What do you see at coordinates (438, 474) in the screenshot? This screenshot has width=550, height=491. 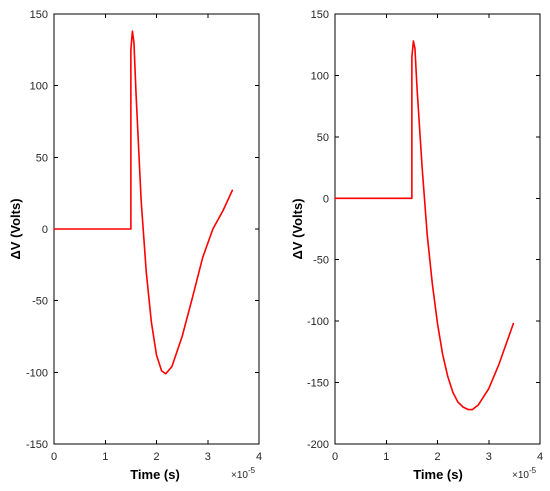 I see `x-axis-label-right: Time (s)` at bounding box center [438, 474].